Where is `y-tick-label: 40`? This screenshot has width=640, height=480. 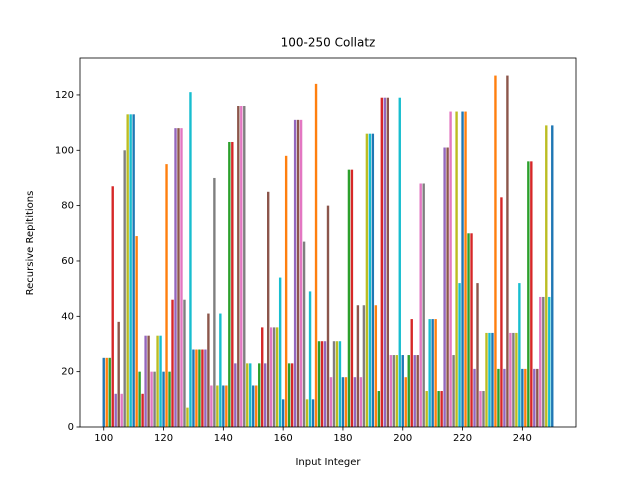 y-tick-label: 40 is located at coordinates (67, 316).